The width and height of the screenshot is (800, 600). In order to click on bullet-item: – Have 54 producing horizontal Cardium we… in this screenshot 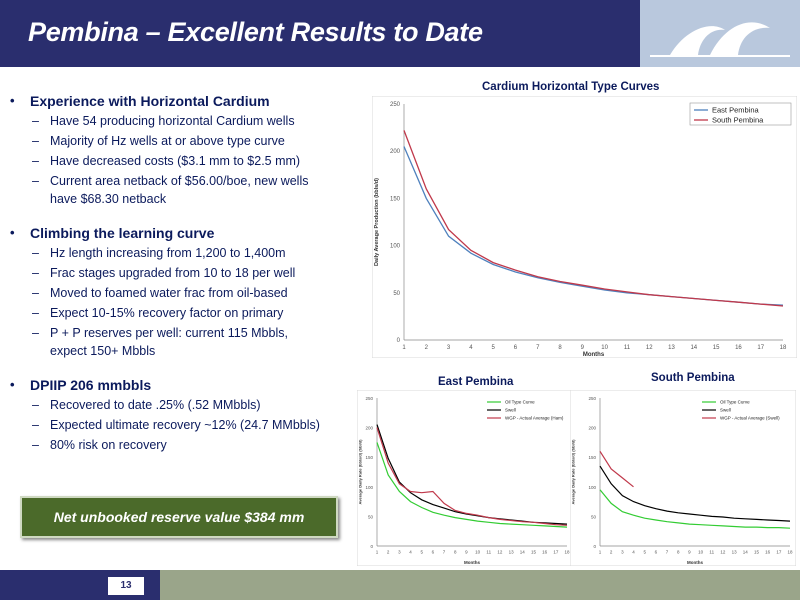, I will do `click(163, 121)`.